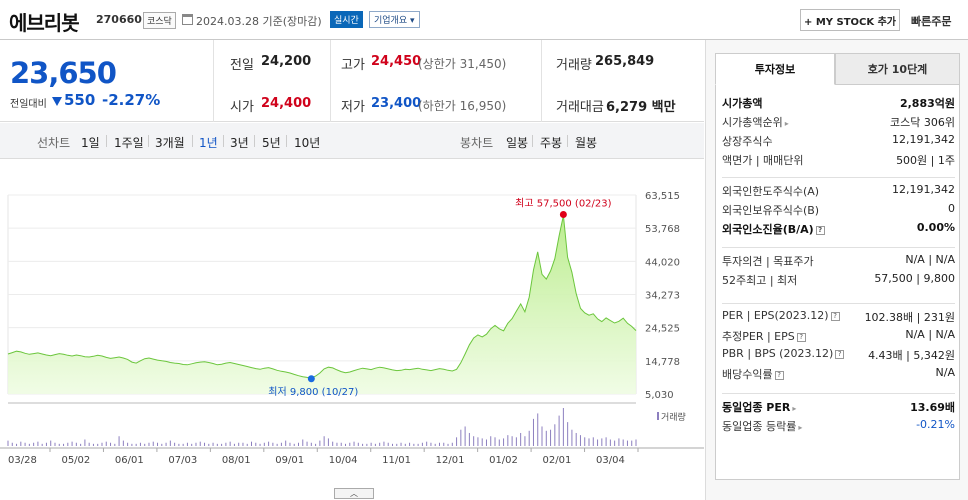 The image size is (968, 500). What do you see at coordinates (551, 143) in the screenshot?
I see `candle-weekly: 주봉` at bounding box center [551, 143].